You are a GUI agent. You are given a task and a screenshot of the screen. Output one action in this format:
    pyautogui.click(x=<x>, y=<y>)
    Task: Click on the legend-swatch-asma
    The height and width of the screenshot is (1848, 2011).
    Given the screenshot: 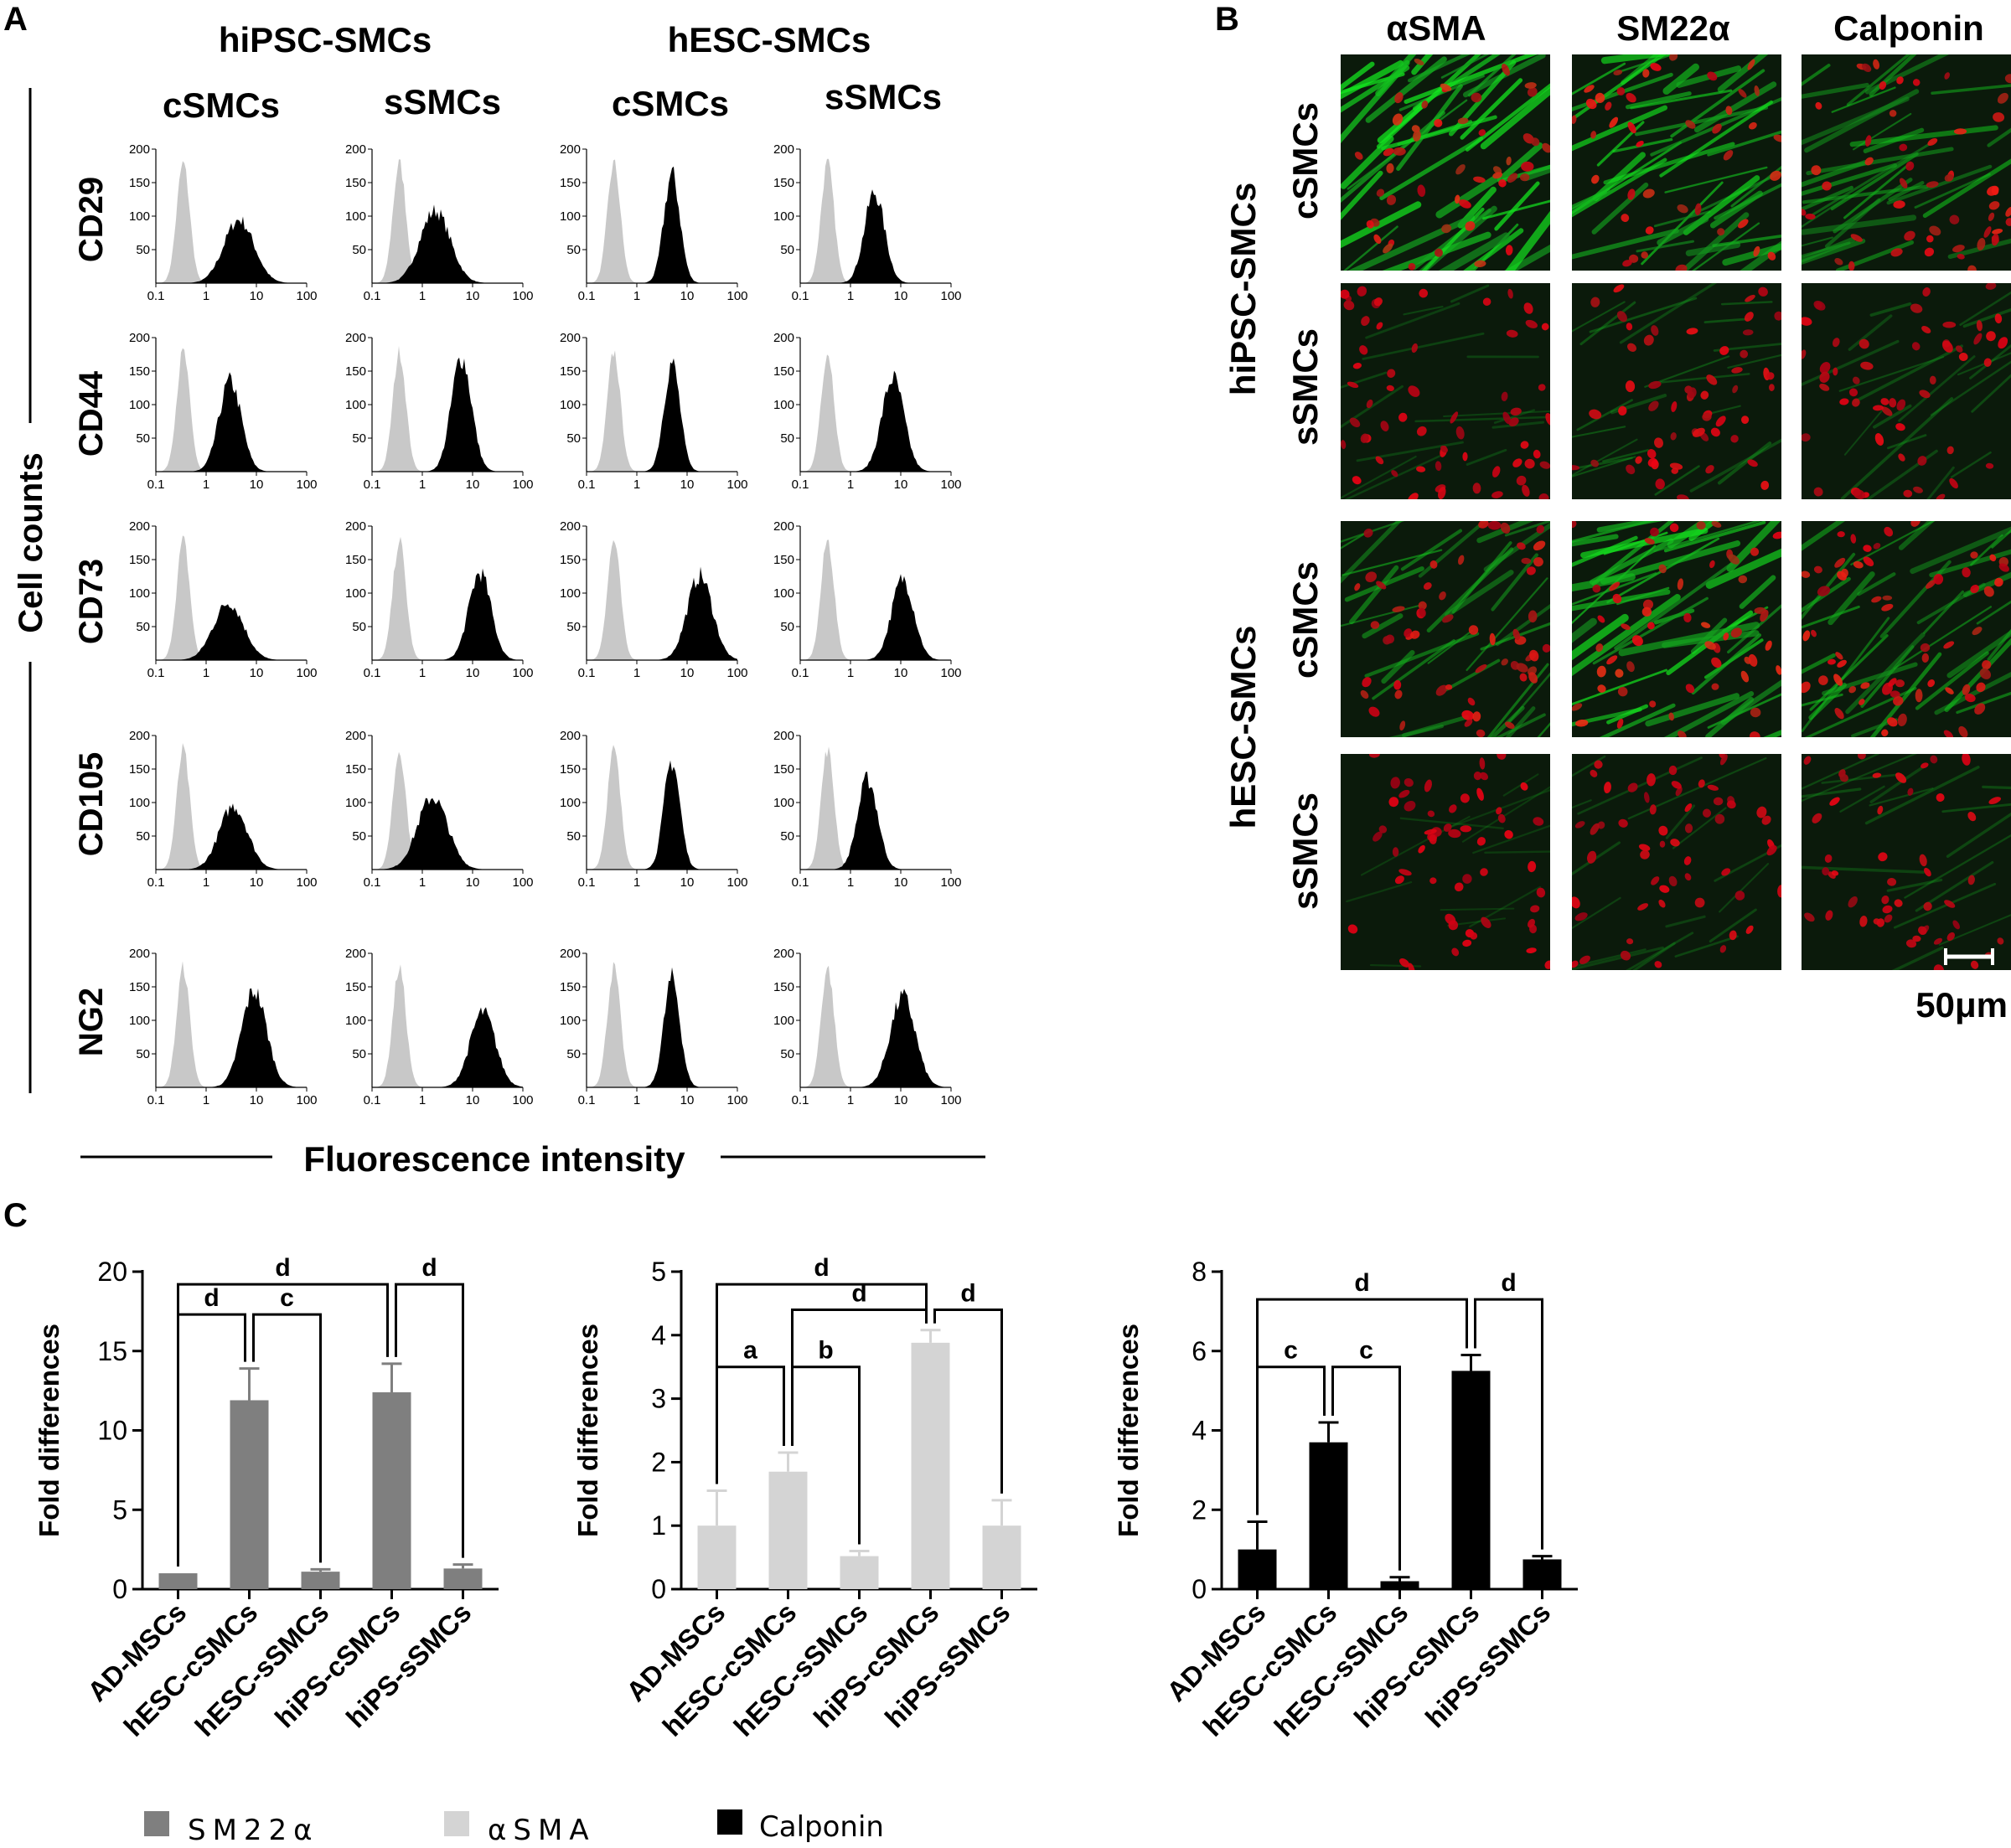 What is the action you would take?
    pyautogui.click(x=457, y=1824)
    